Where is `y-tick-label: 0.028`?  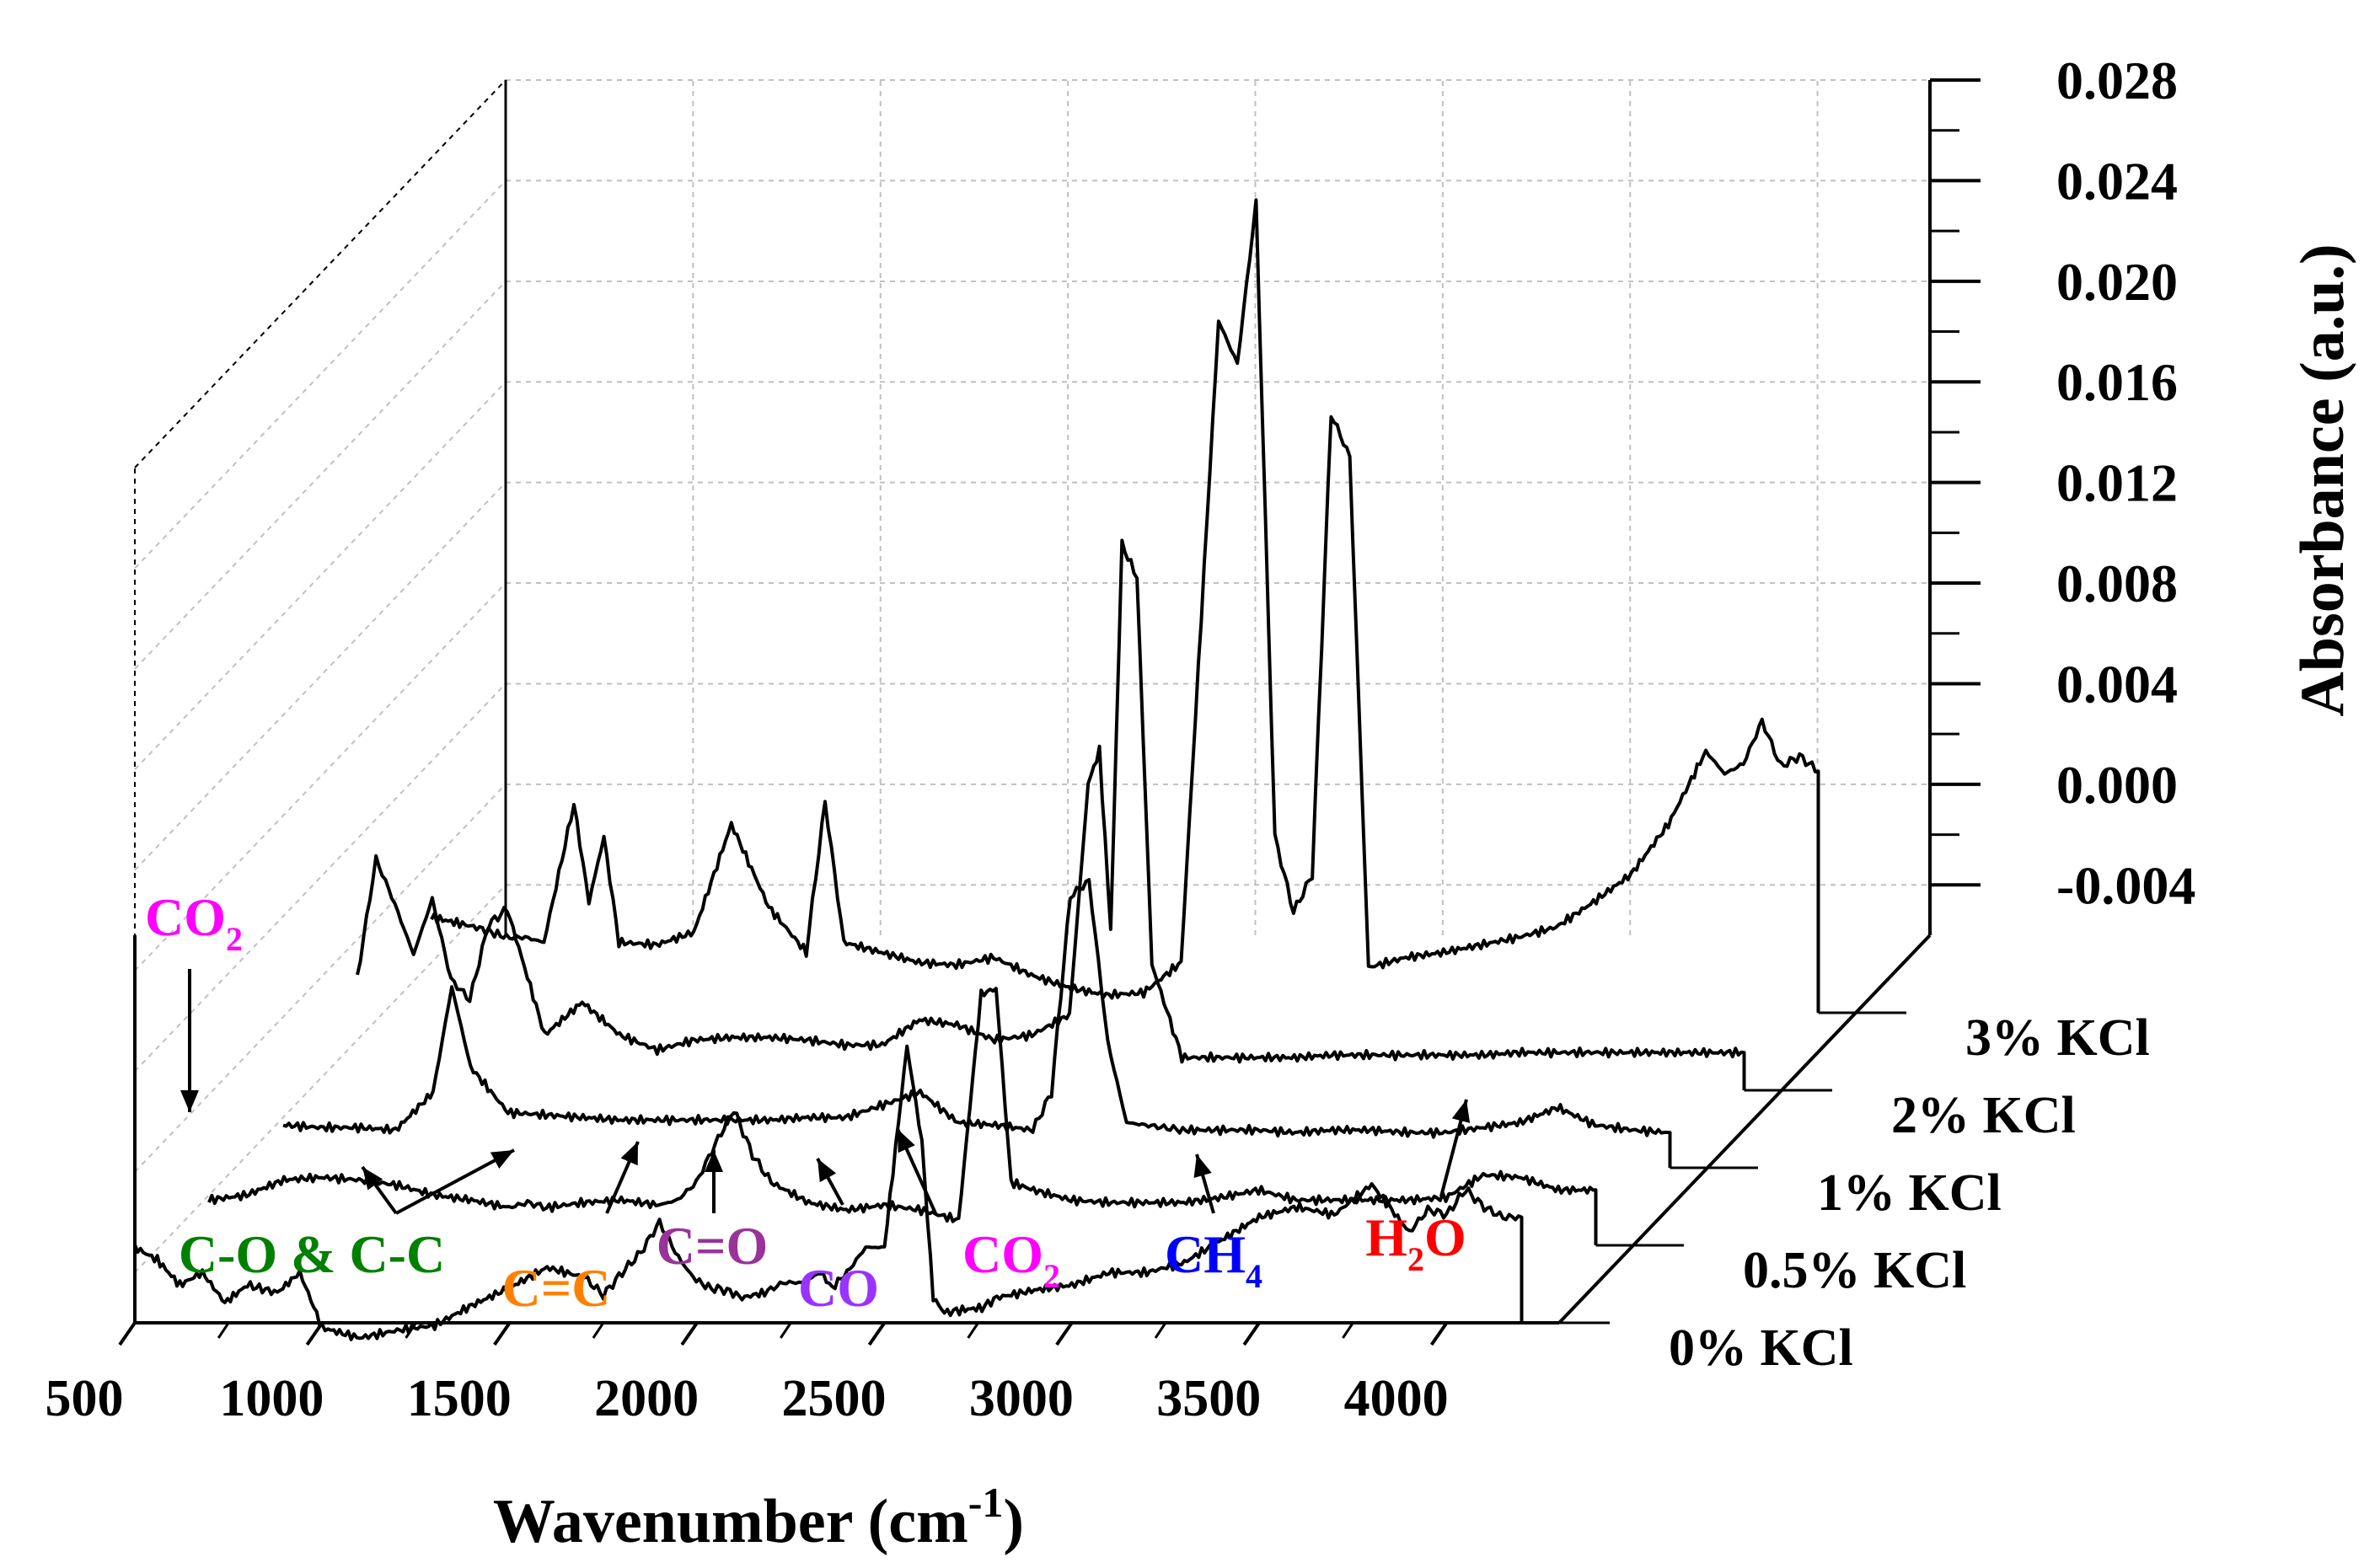 y-tick-label: 0.028 is located at coordinates (2117, 80).